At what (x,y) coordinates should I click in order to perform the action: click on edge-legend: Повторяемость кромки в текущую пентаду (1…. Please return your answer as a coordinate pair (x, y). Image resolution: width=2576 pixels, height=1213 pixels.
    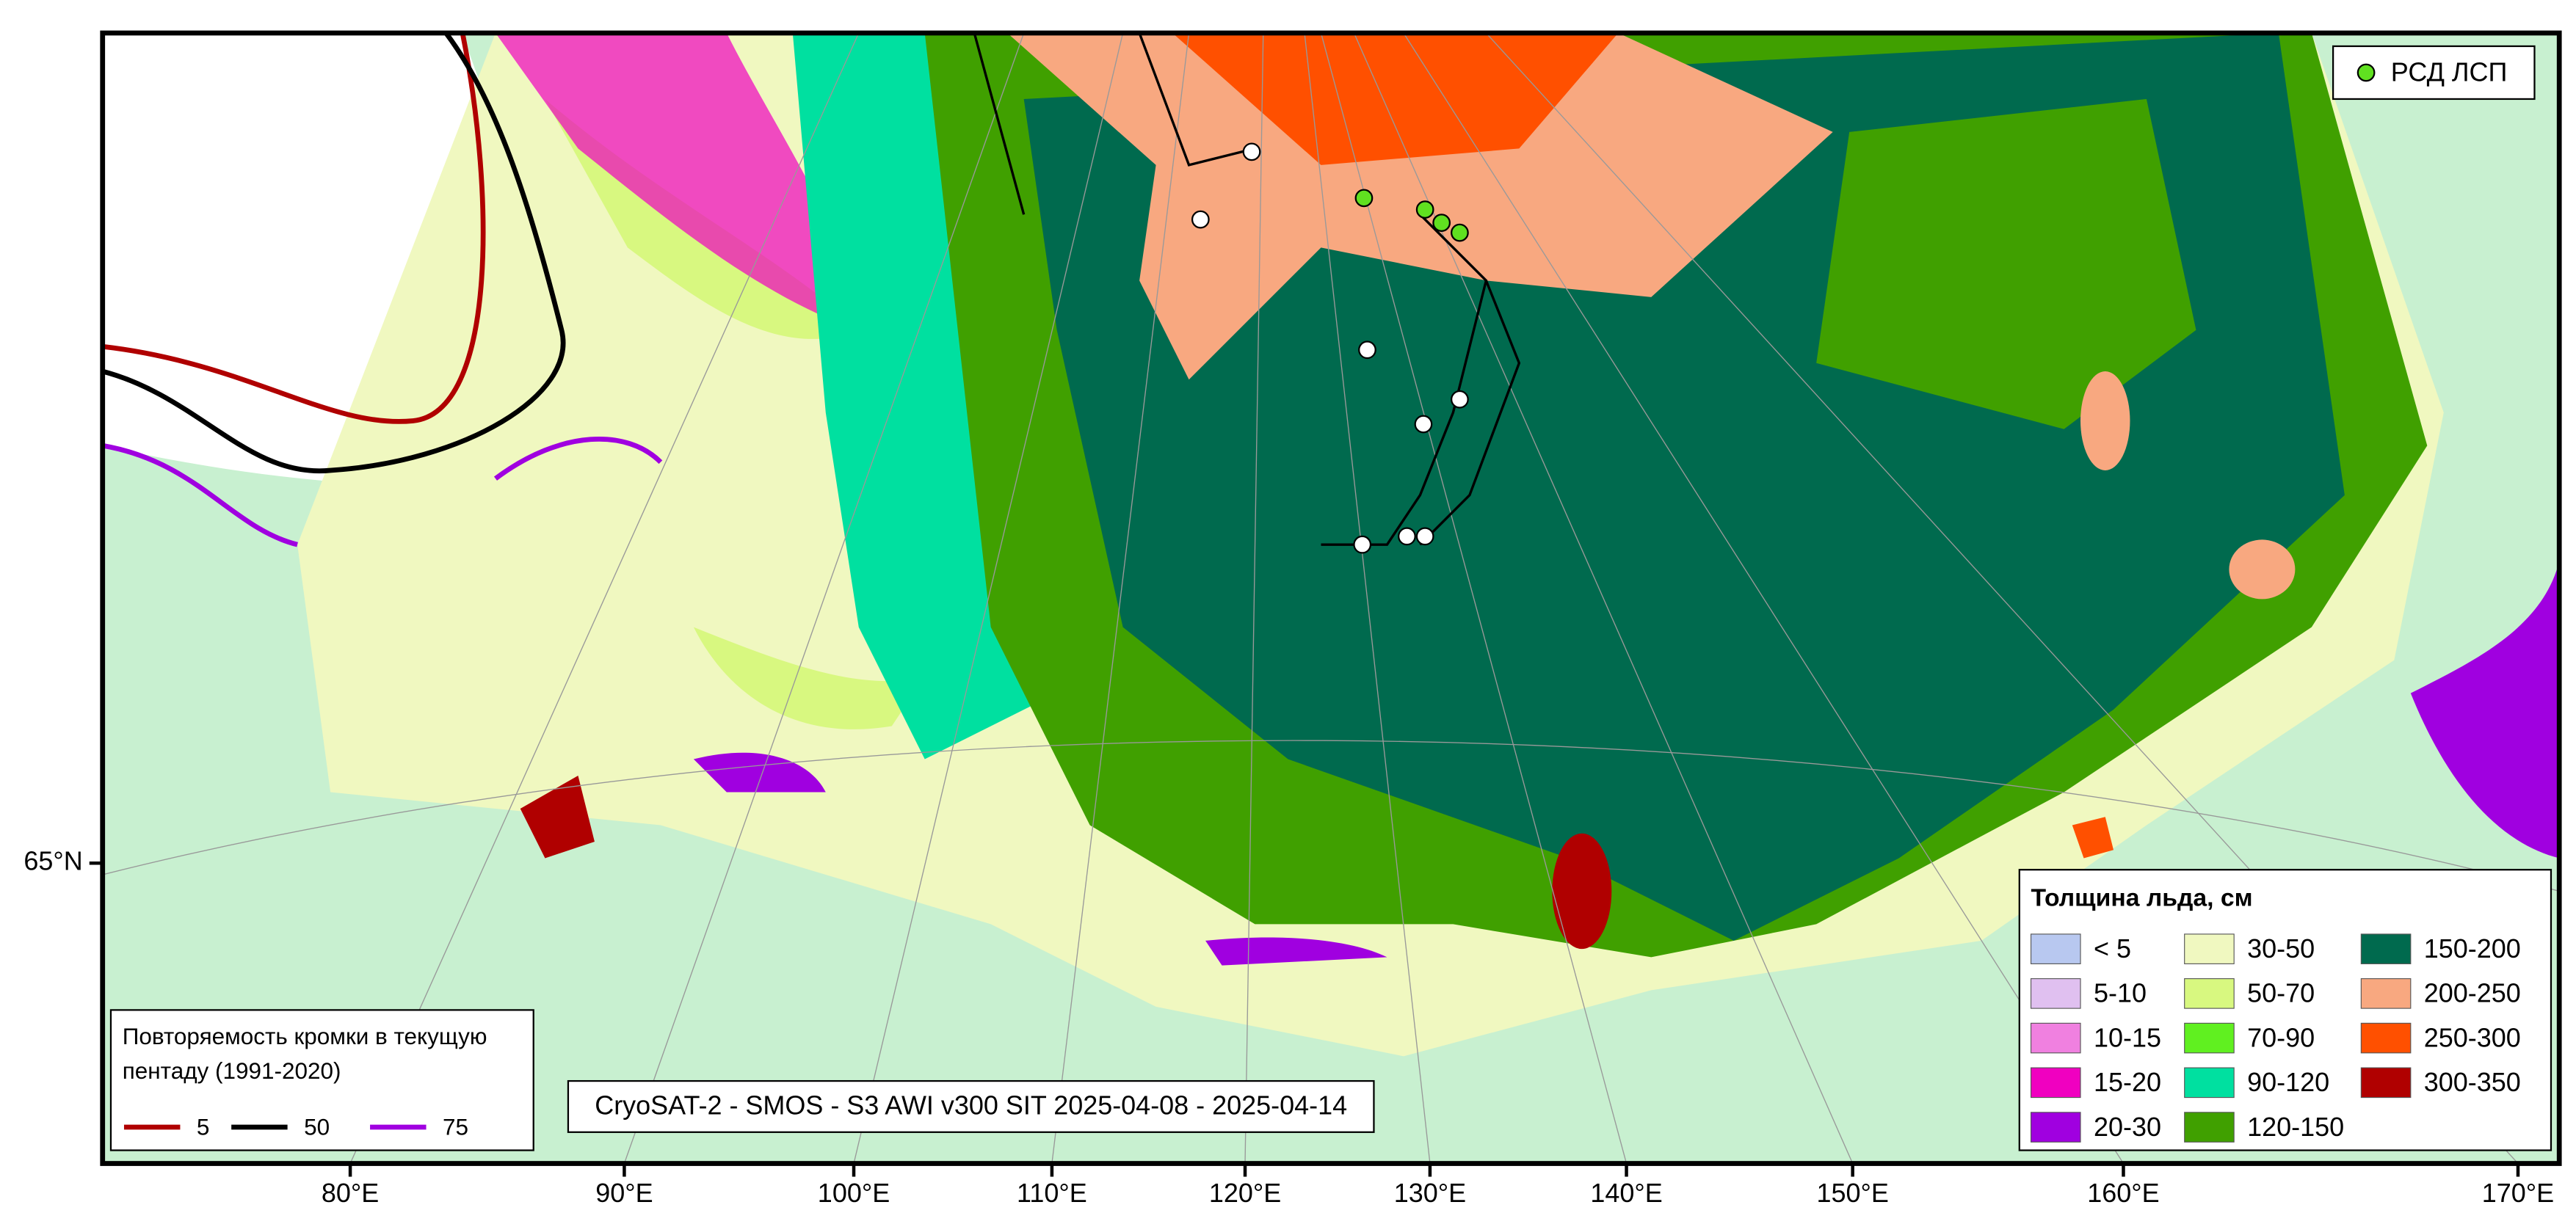
    Looking at the image, I should click on (322, 1080).